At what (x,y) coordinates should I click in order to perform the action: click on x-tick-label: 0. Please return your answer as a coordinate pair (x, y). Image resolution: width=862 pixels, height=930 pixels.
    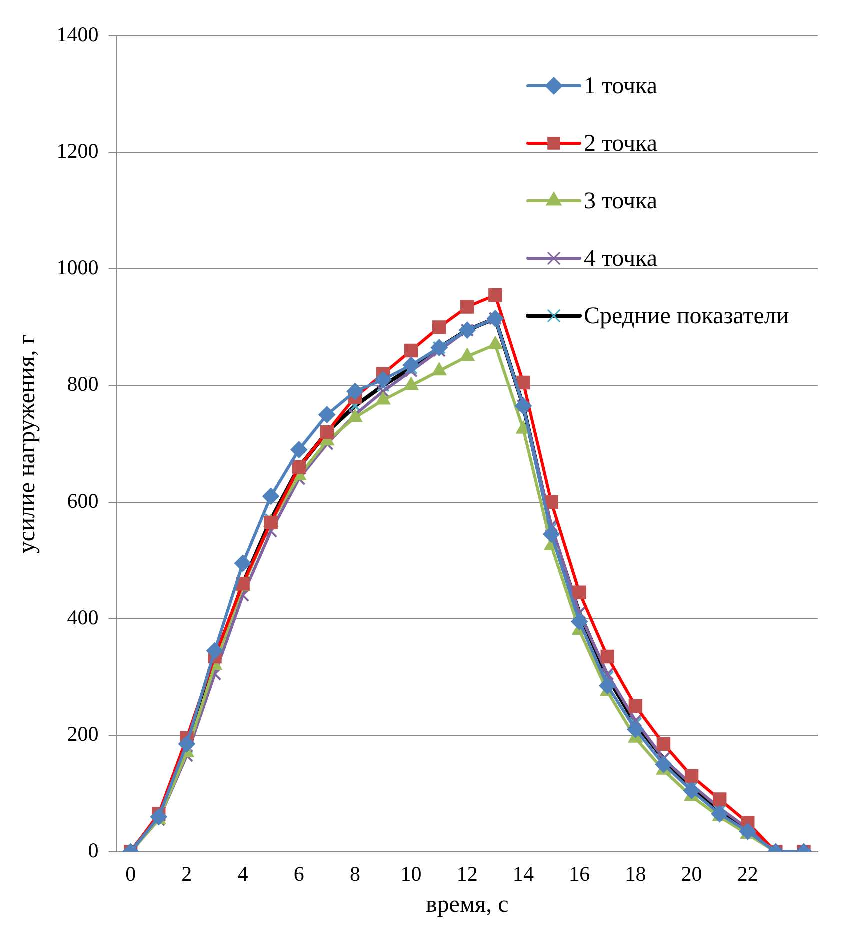
    Looking at the image, I should click on (131, 874).